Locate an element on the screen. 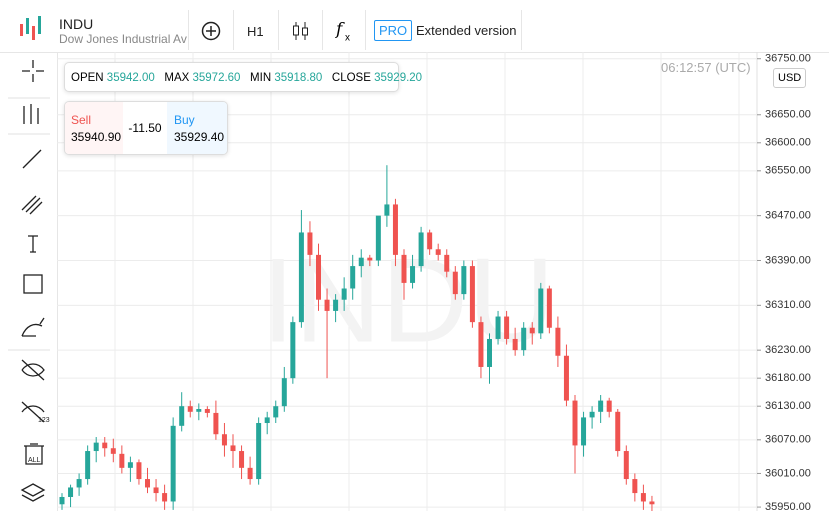  line-tool is located at coordinates (32, 159).